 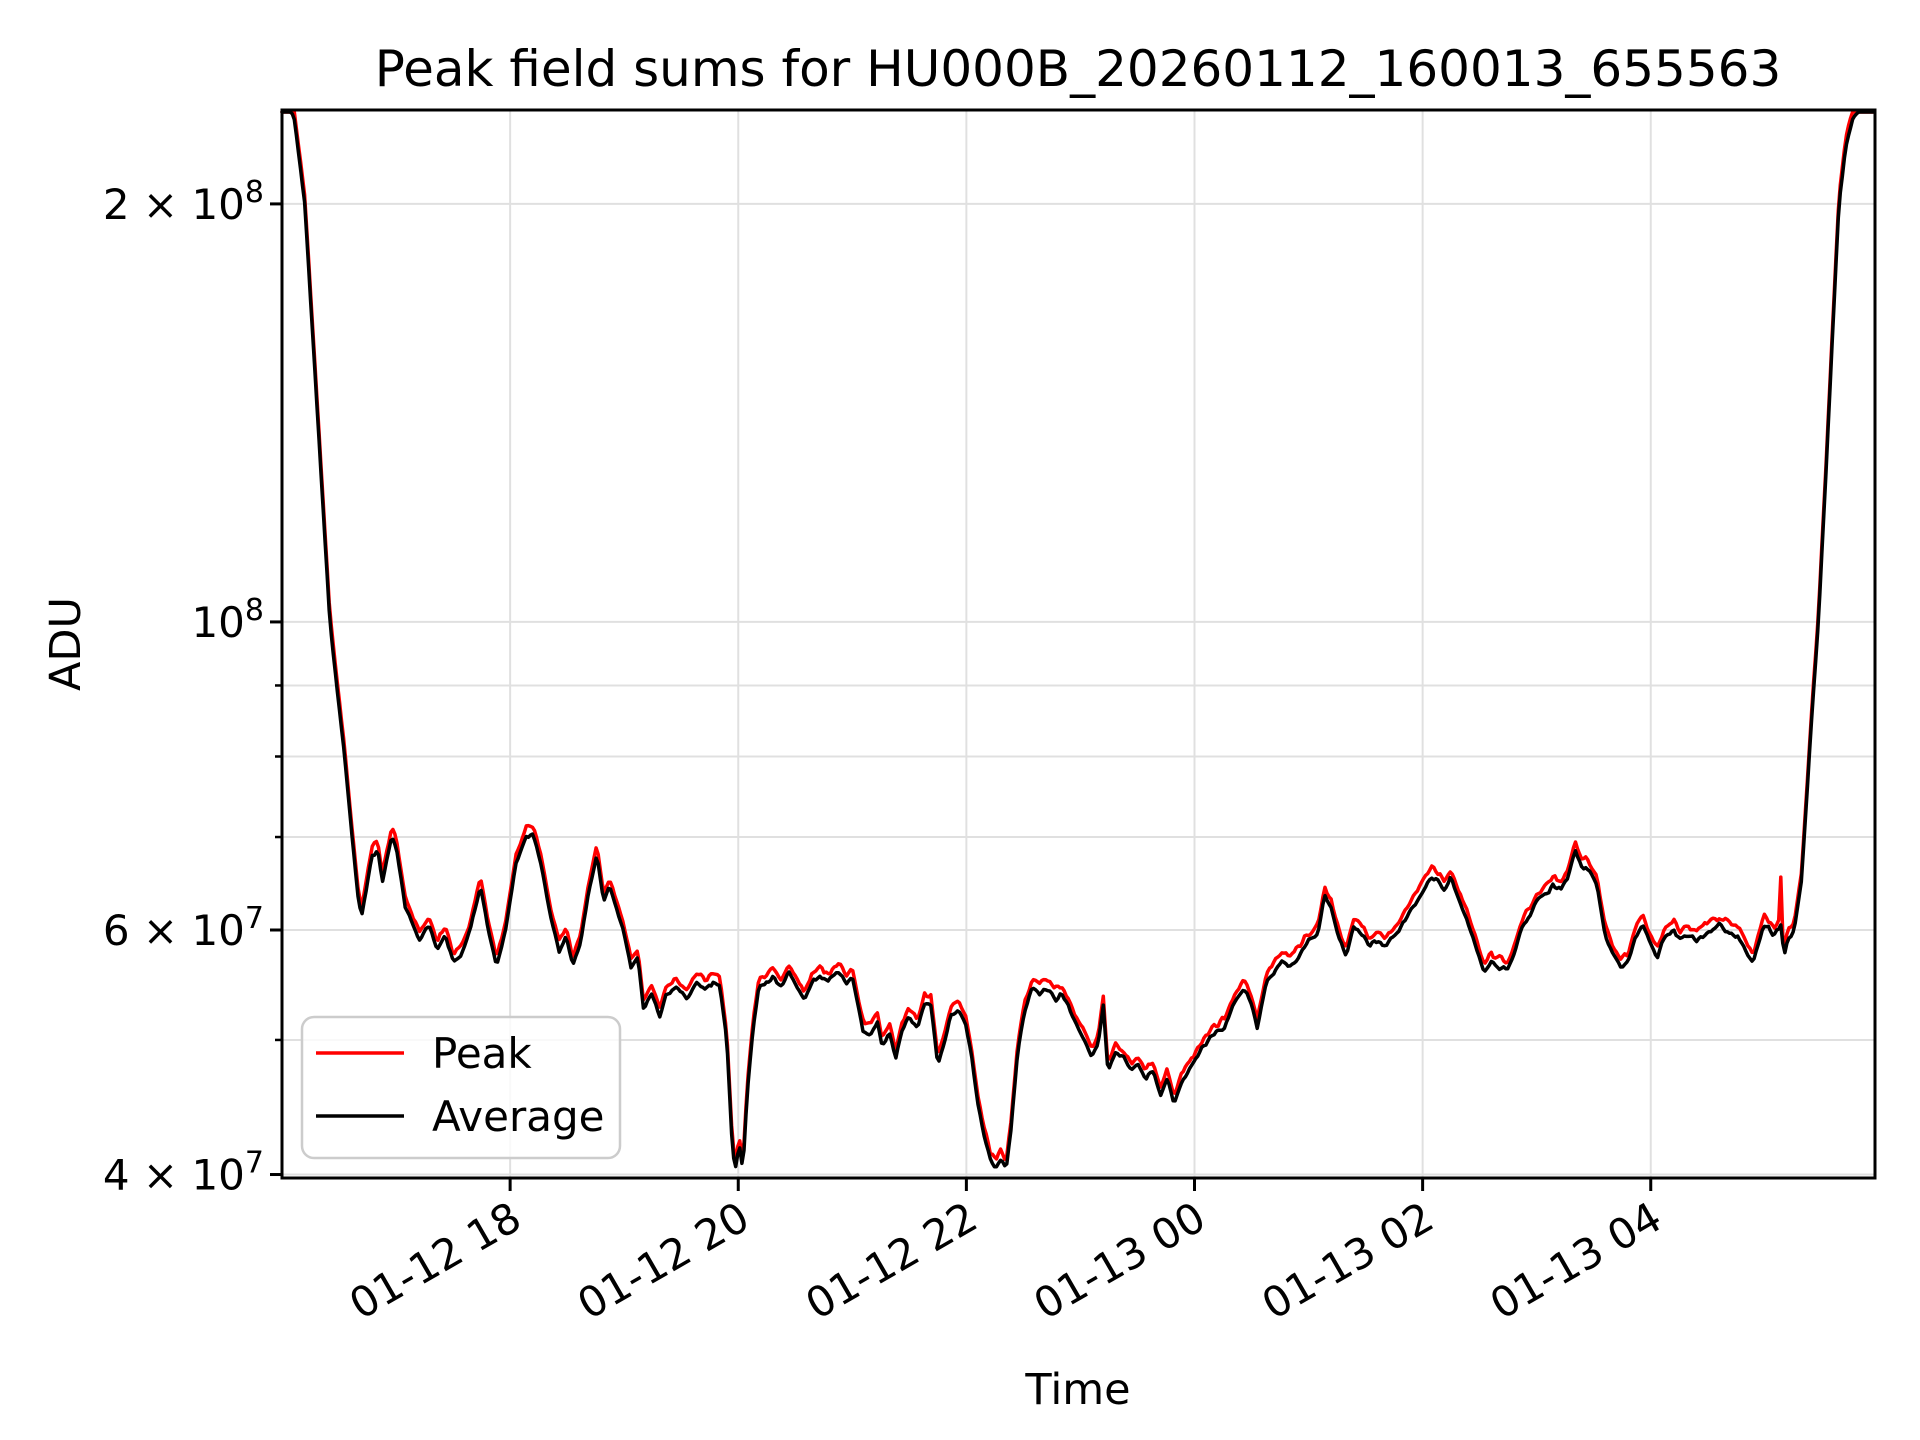 I want to click on svg-text: 2 × 108, so click(x=183, y=202).